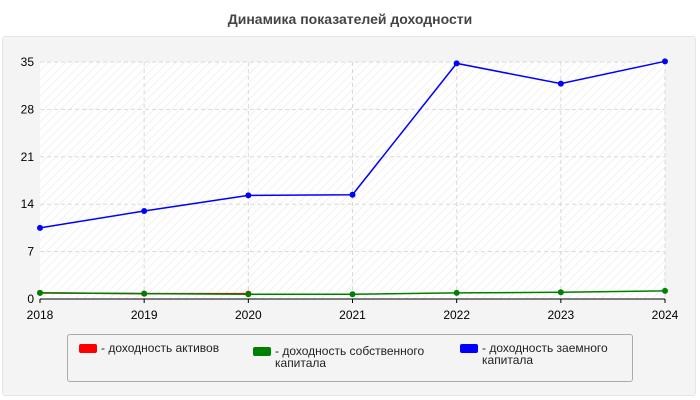  I want to click on y-tick-label: 0, so click(30, 299).